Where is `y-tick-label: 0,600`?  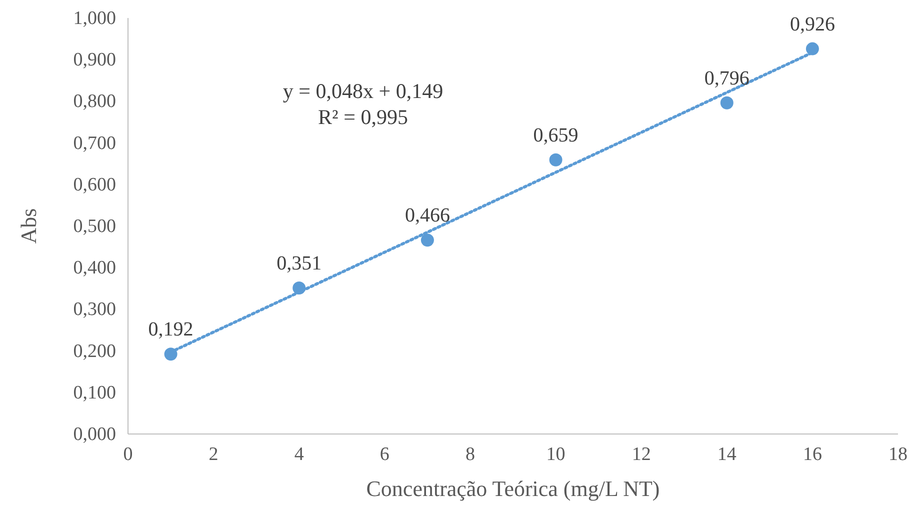
y-tick-label: 0,600 is located at coordinates (94, 185).